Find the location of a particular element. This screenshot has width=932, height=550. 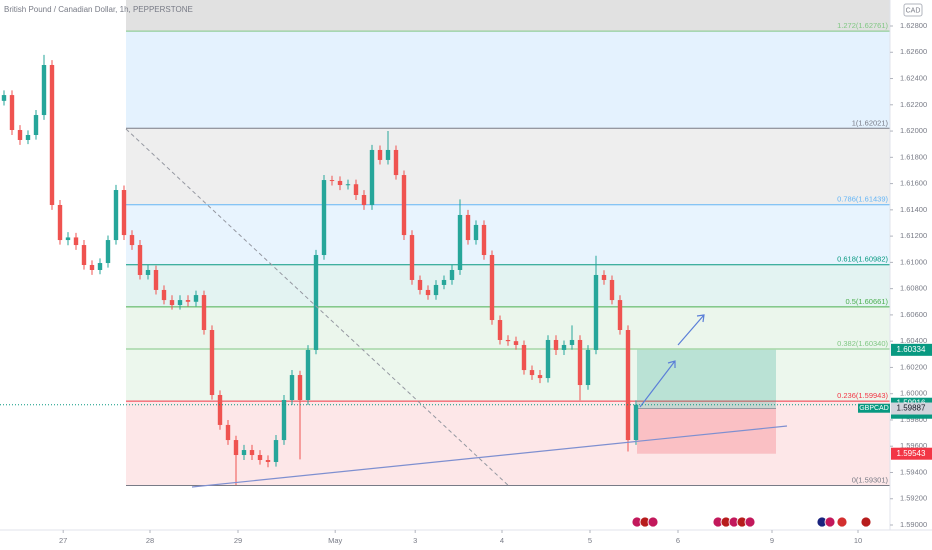

y-tick-label: 1.59200 is located at coordinates (913, 498).